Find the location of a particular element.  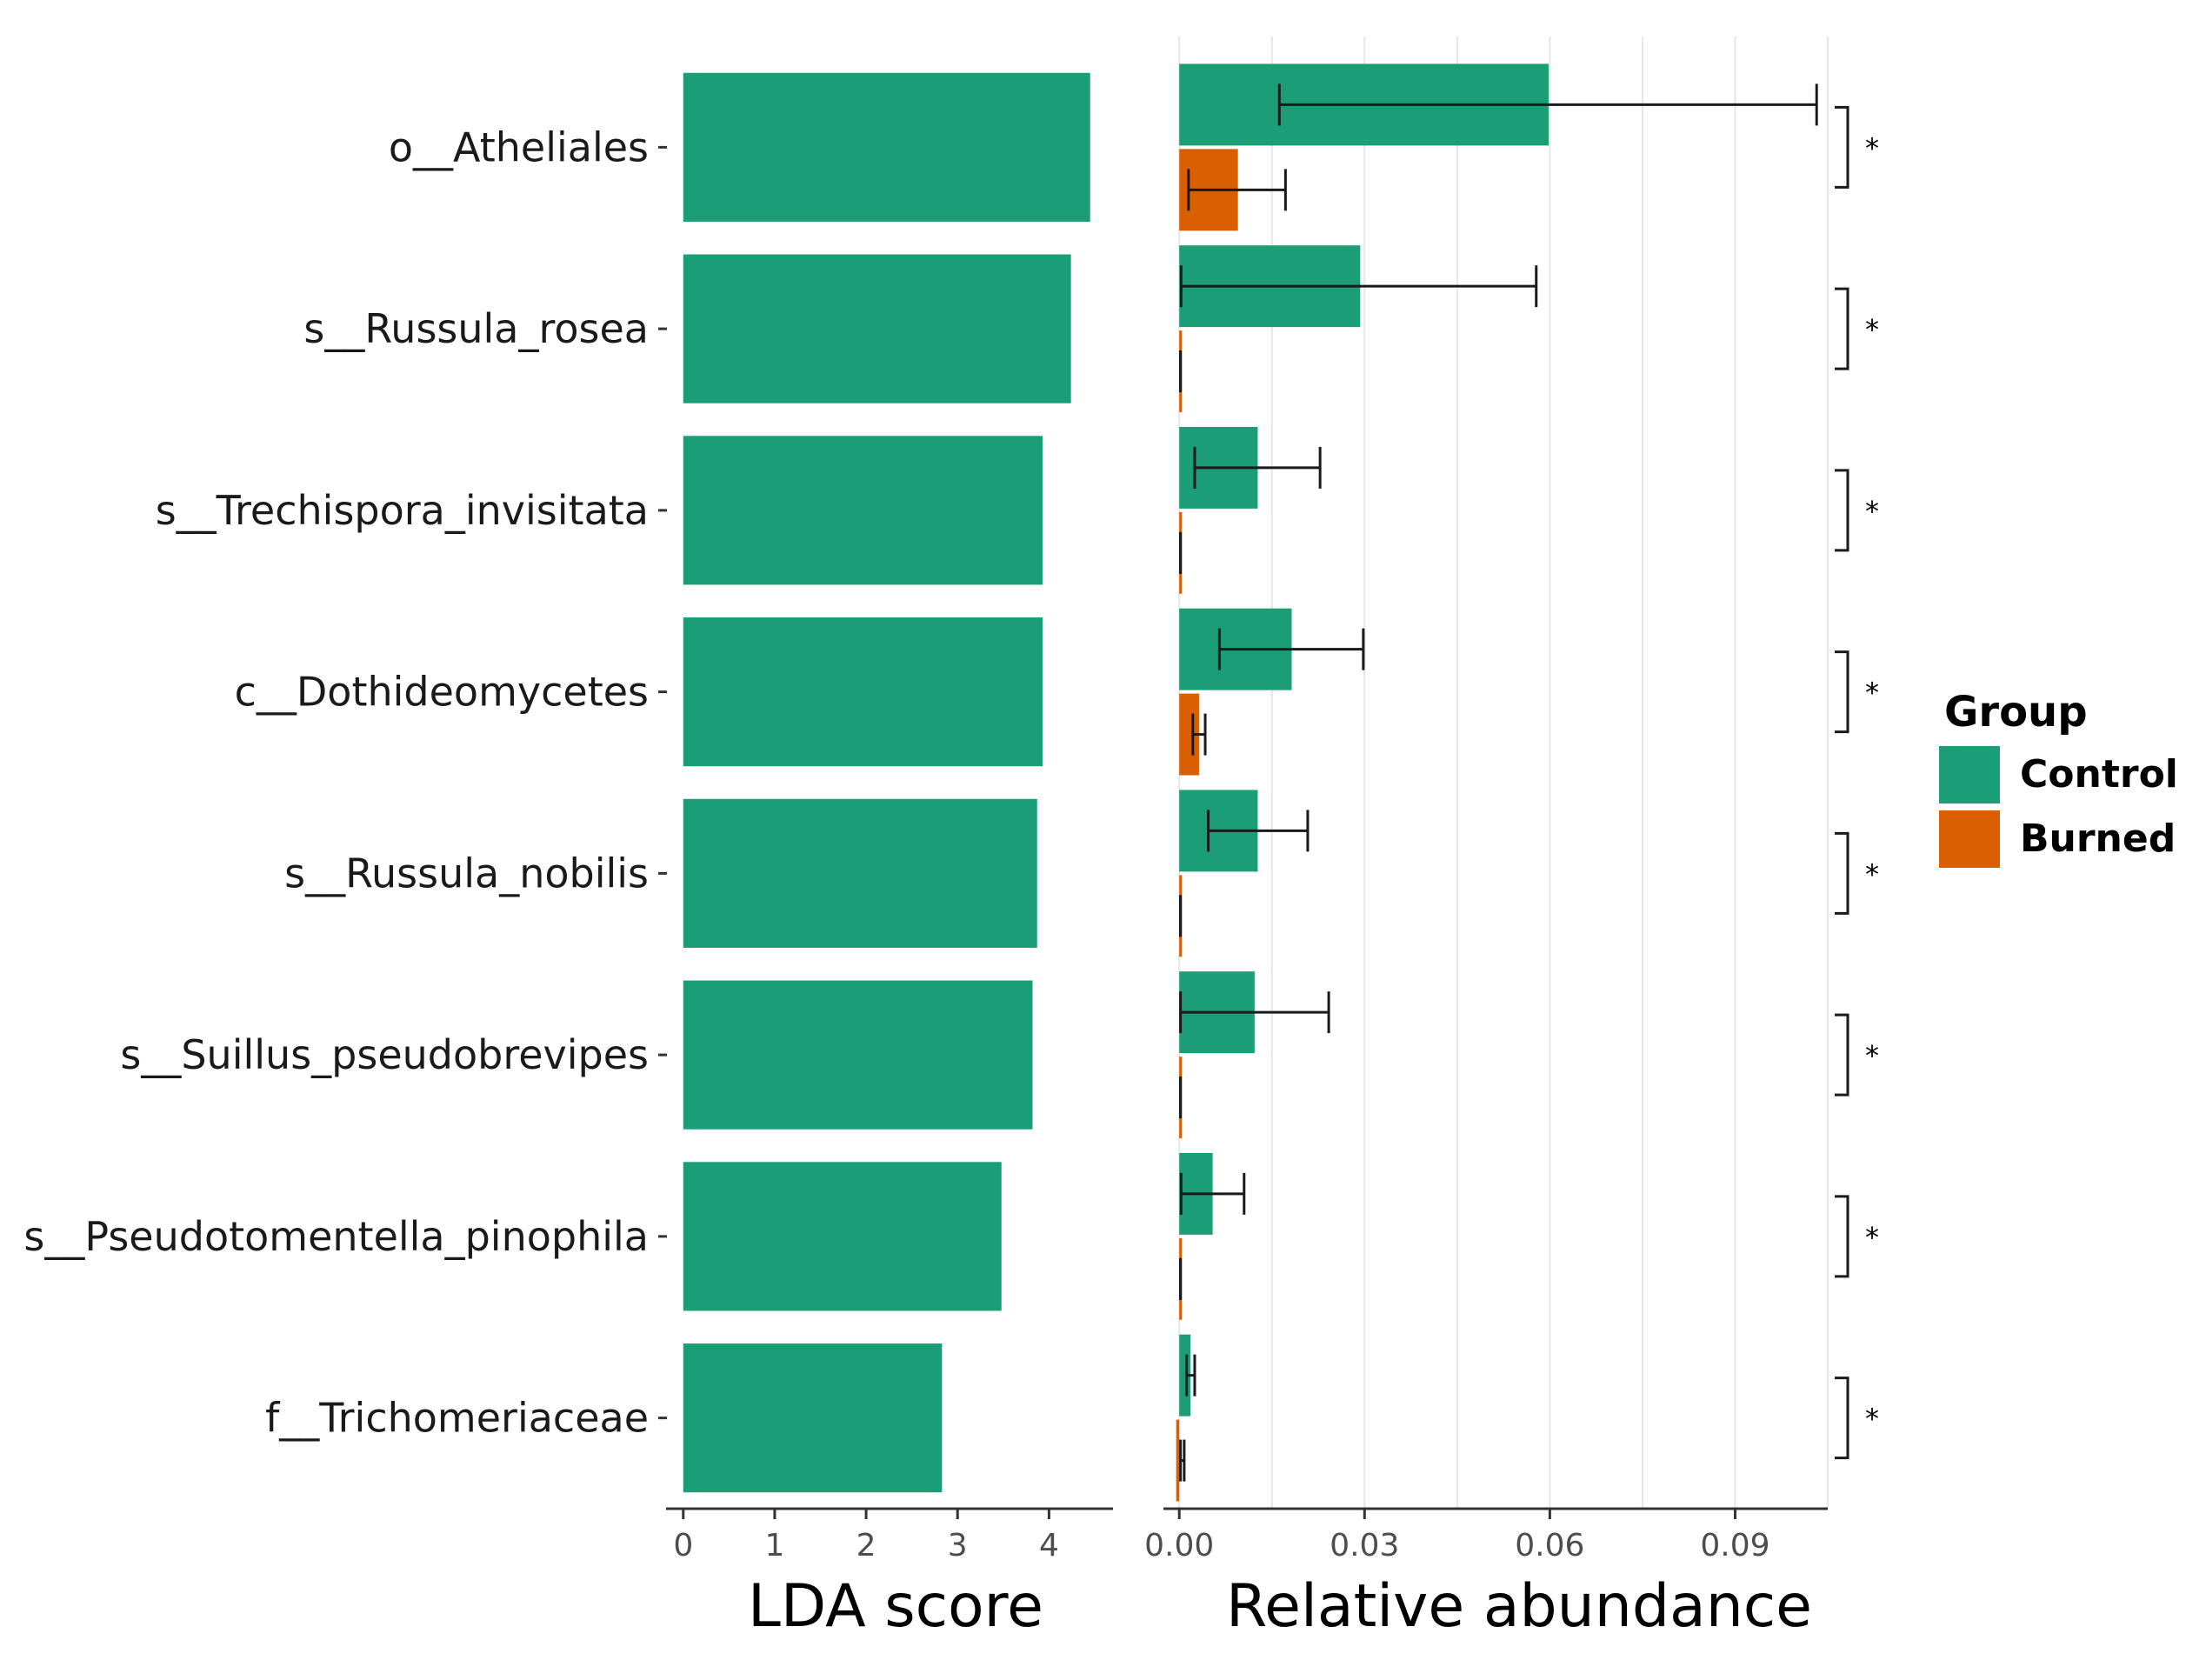

lda-x-tick-label: 2 is located at coordinates (866, 1545).